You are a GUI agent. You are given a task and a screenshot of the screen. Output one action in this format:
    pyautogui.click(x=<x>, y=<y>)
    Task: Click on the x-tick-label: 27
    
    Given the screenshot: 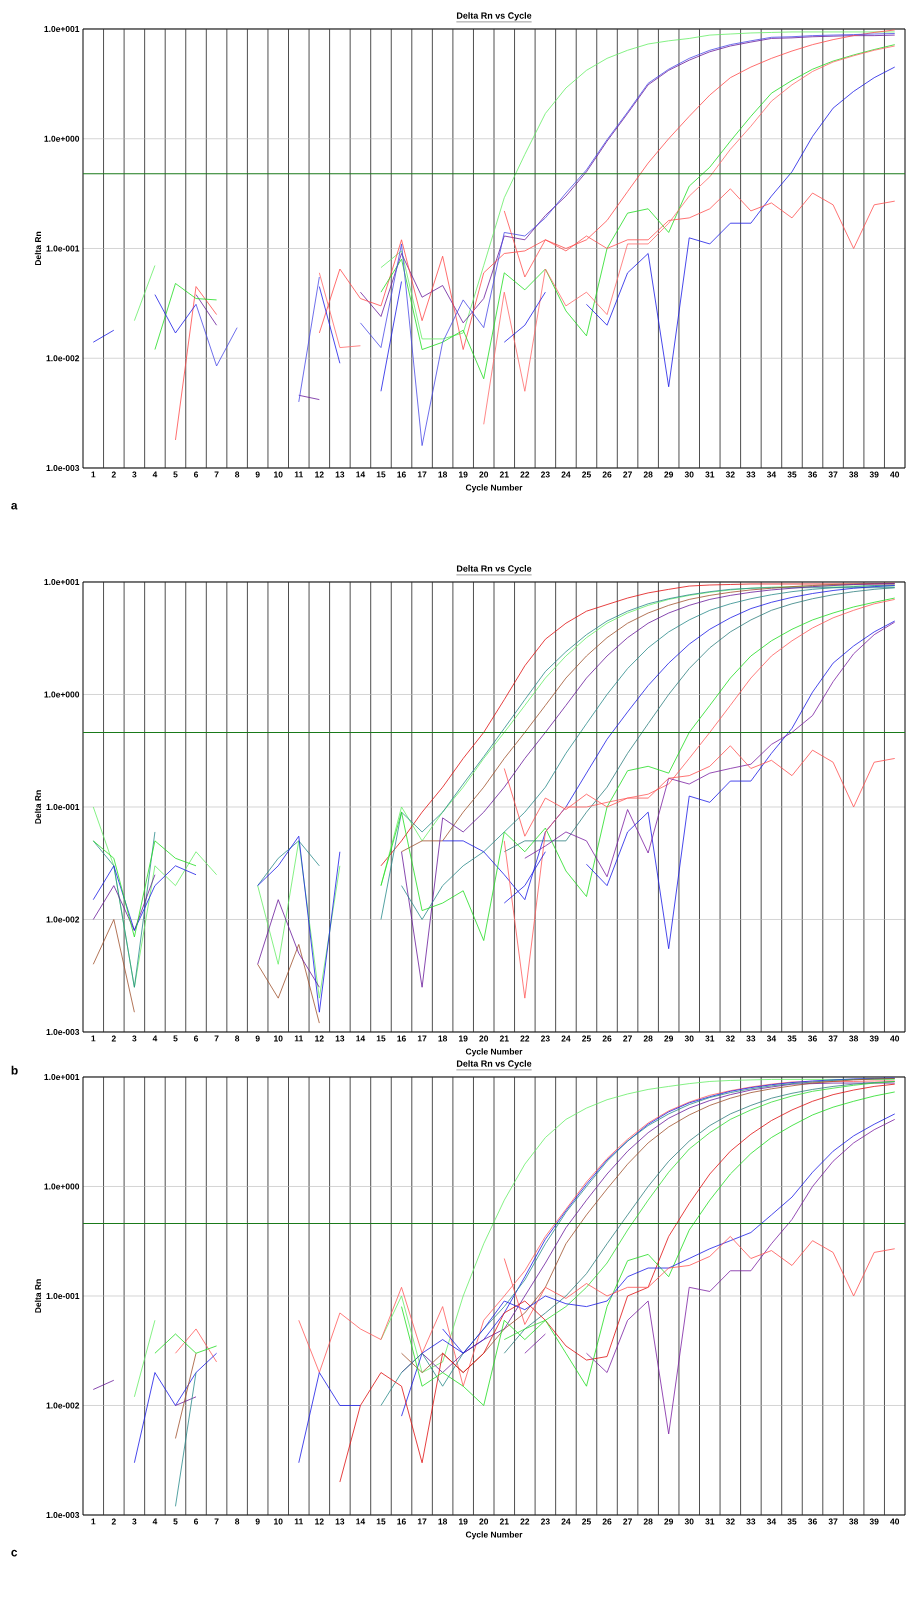 What is the action you would take?
    pyautogui.click(x=627, y=1521)
    